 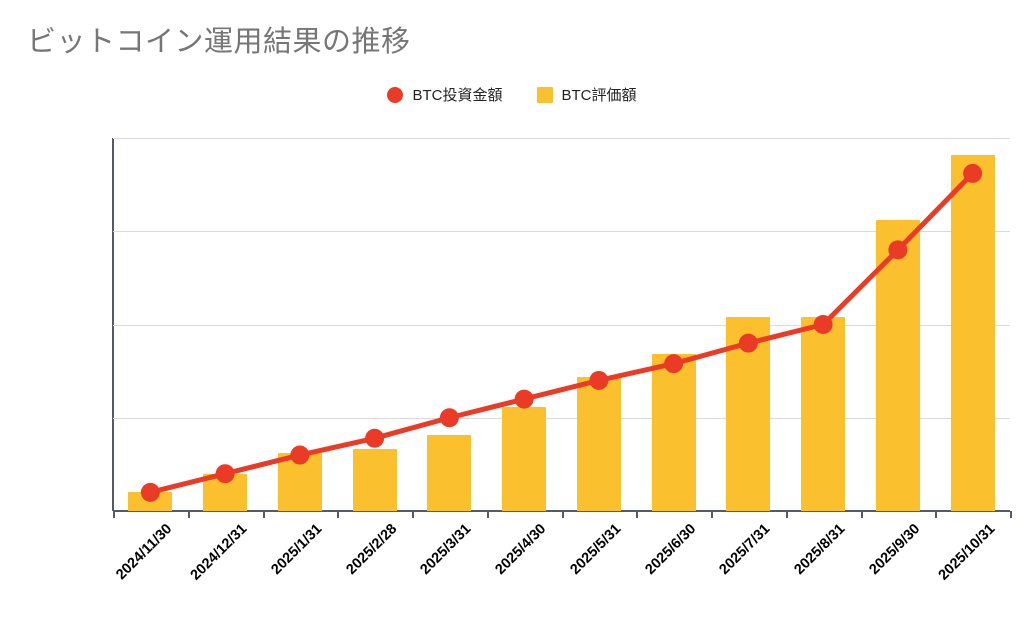 What do you see at coordinates (599, 95) in the screenshot?
I see `legend-label-btc-valuation: BTC評価額` at bounding box center [599, 95].